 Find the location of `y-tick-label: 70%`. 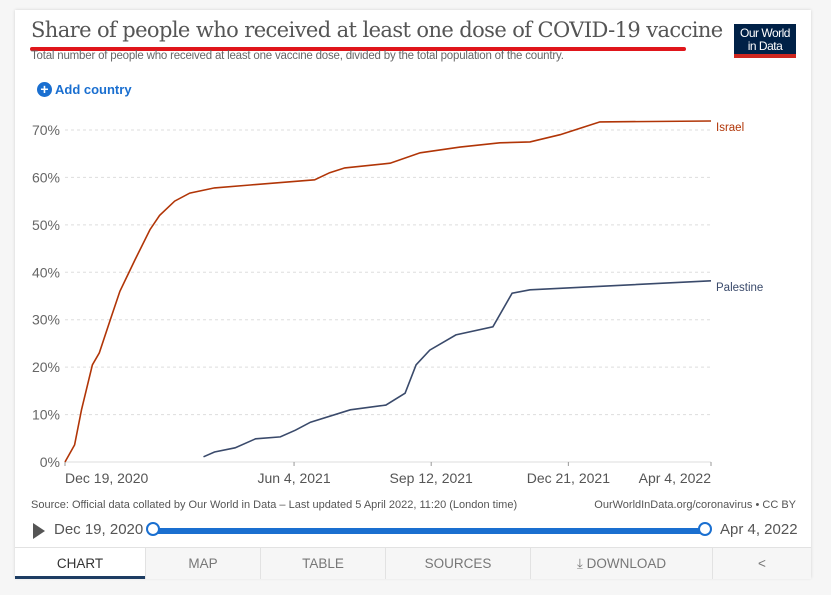

y-tick-label: 70% is located at coordinates (46, 130).